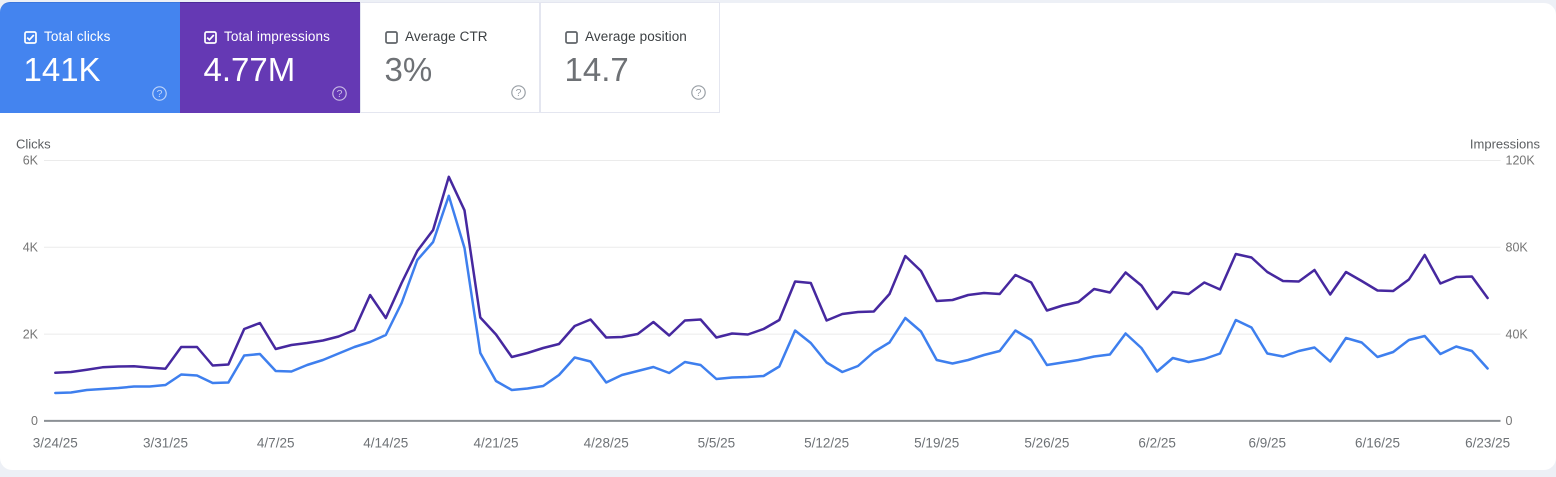 The height and width of the screenshot is (477, 1556). What do you see at coordinates (1157, 443) in the screenshot?
I see `svg-text: 6/2/25` at bounding box center [1157, 443].